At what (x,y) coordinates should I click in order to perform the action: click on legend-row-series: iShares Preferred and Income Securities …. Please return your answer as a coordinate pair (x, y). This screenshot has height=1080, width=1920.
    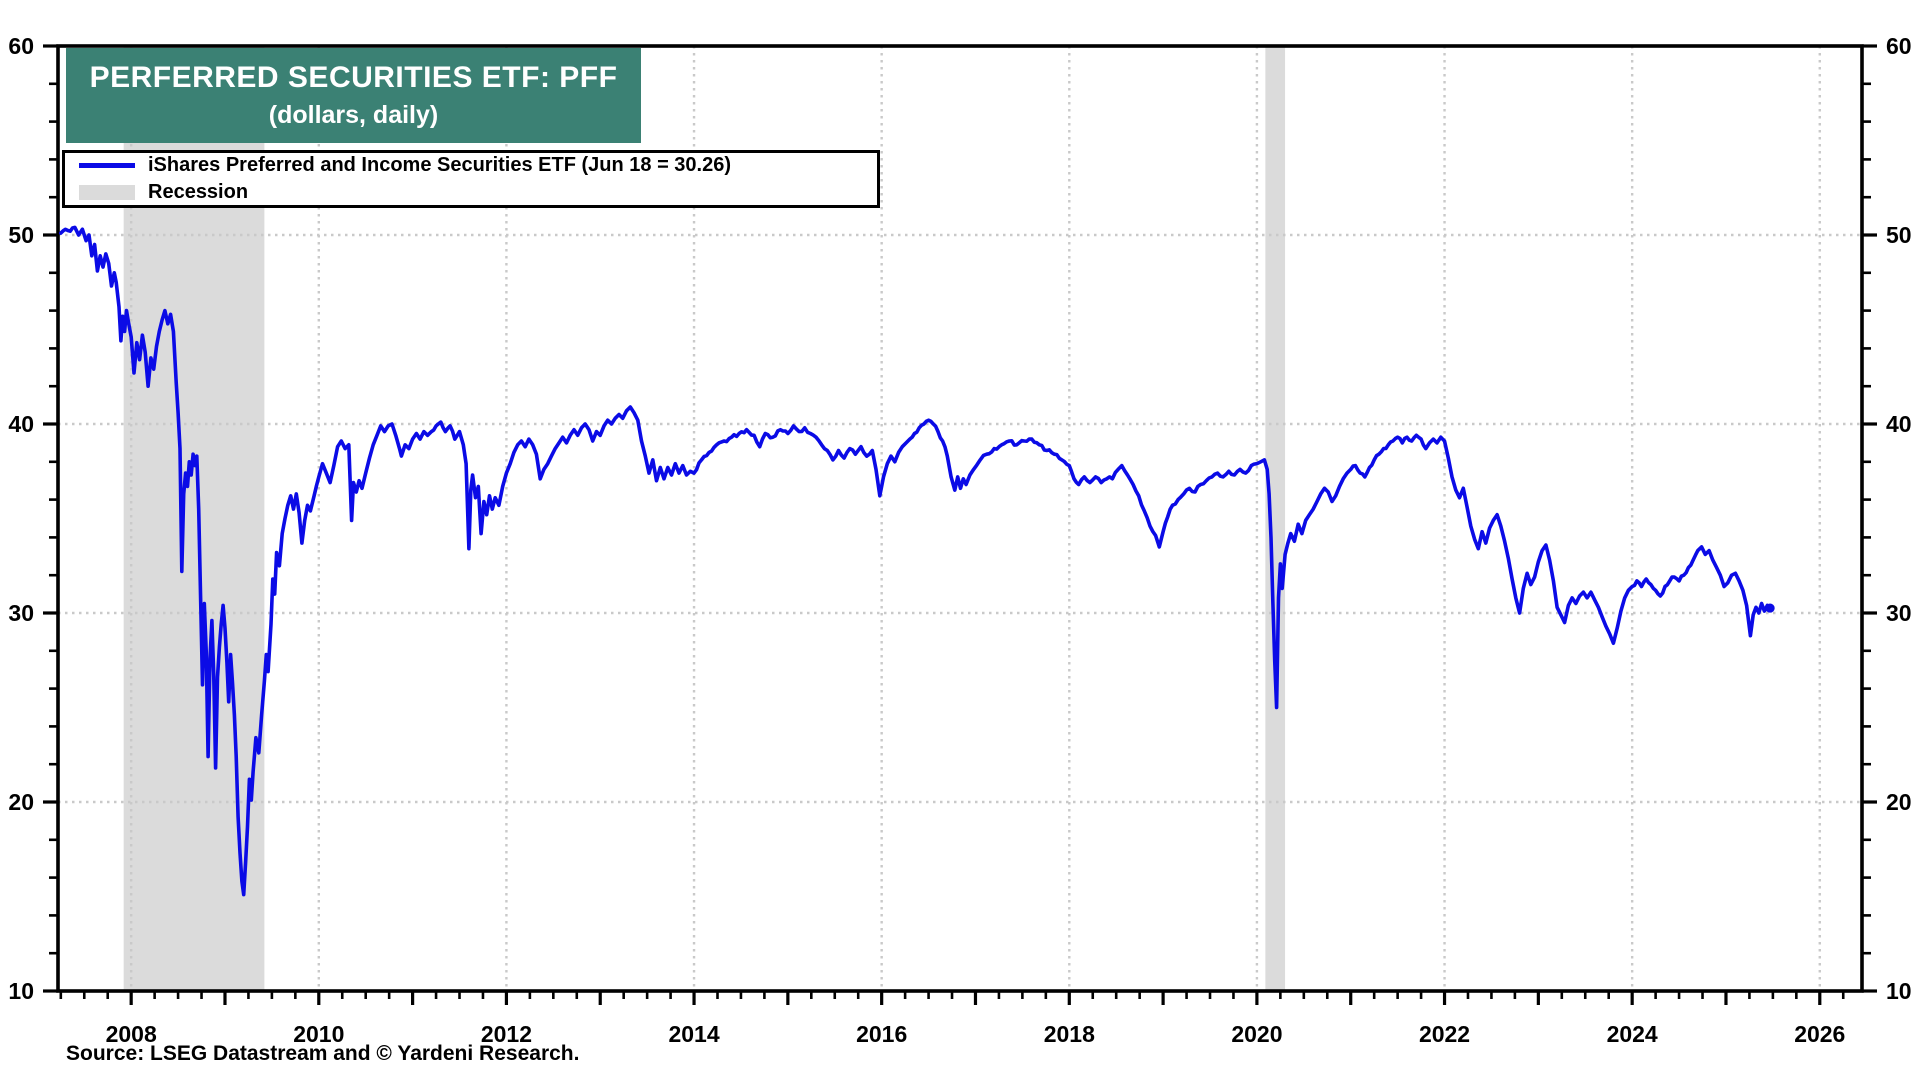
    Looking at the image, I should click on (471, 165).